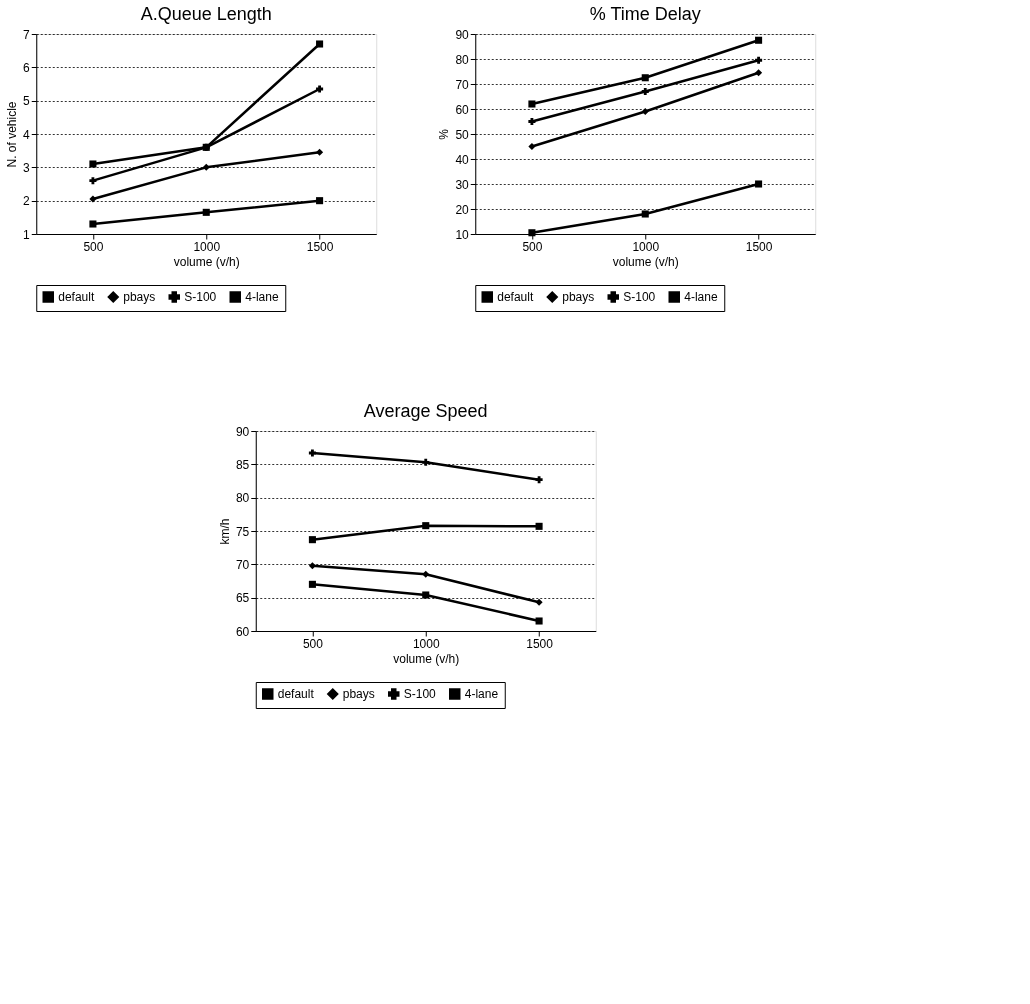 The image size is (1030, 1004). I want to click on y-tick-label: 75, so click(242, 531).